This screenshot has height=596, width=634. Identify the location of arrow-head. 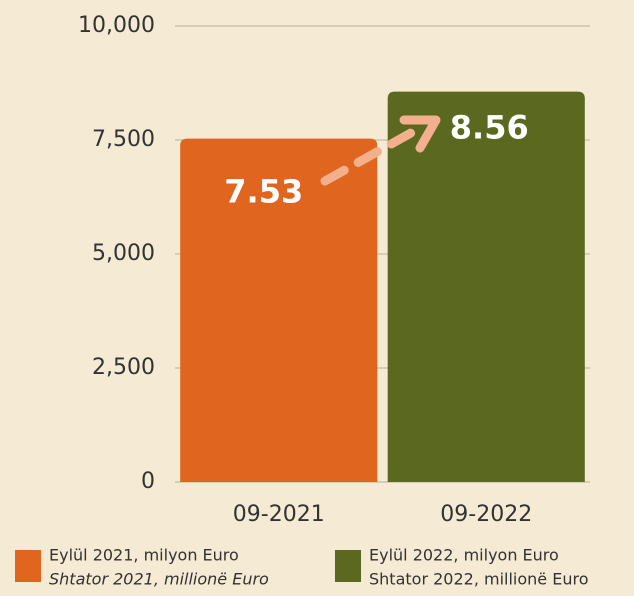
(420, 134).